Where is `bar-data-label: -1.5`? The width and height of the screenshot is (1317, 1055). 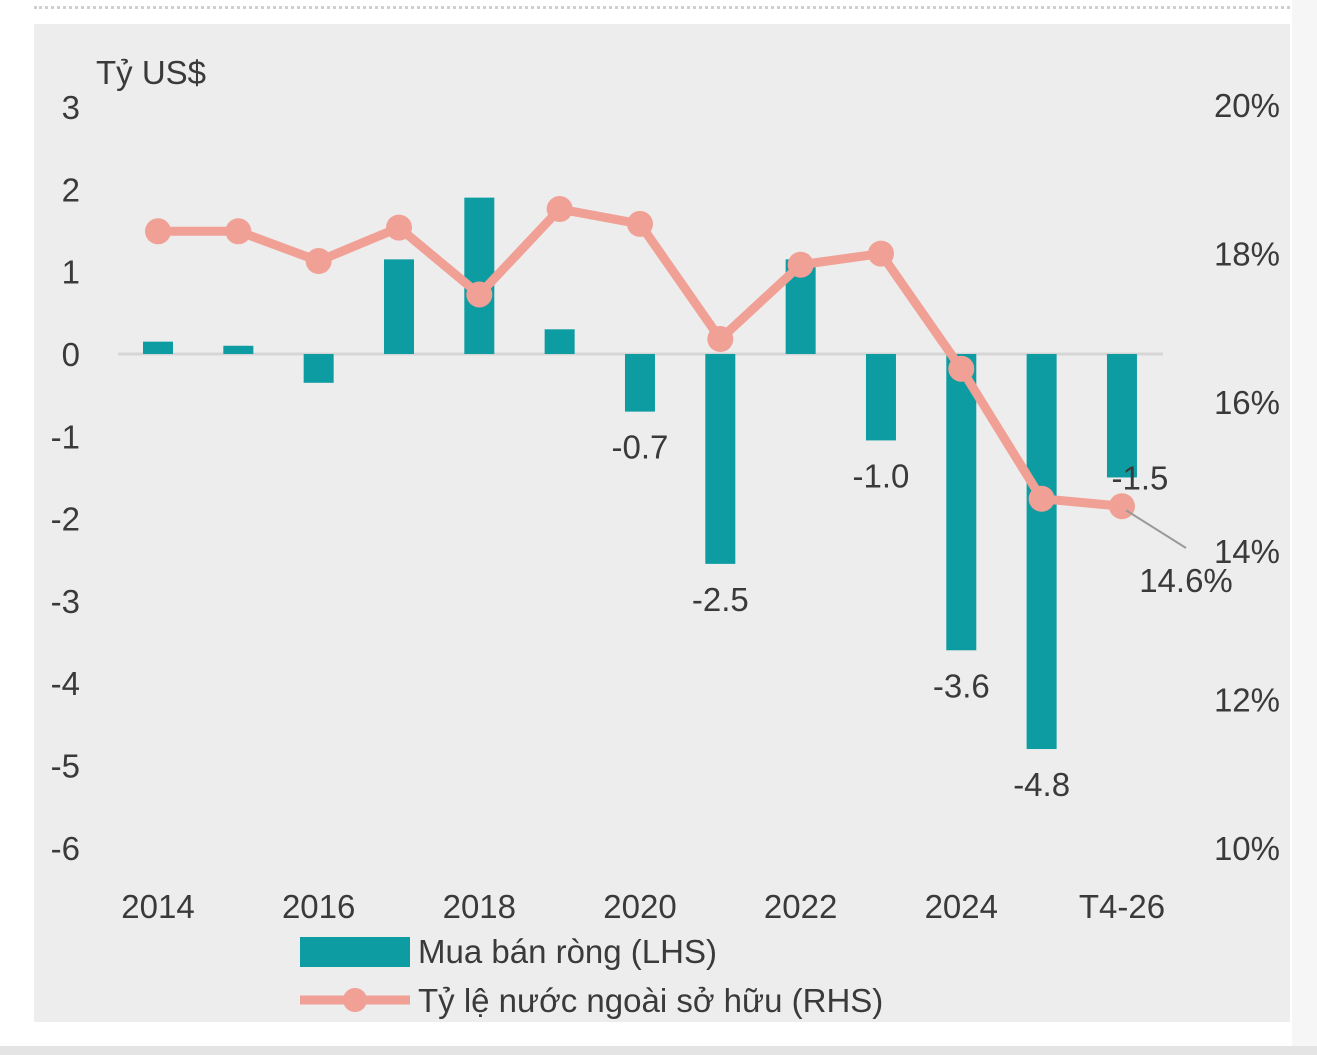 bar-data-label: -1.5 is located at coordinates (1140, 477).